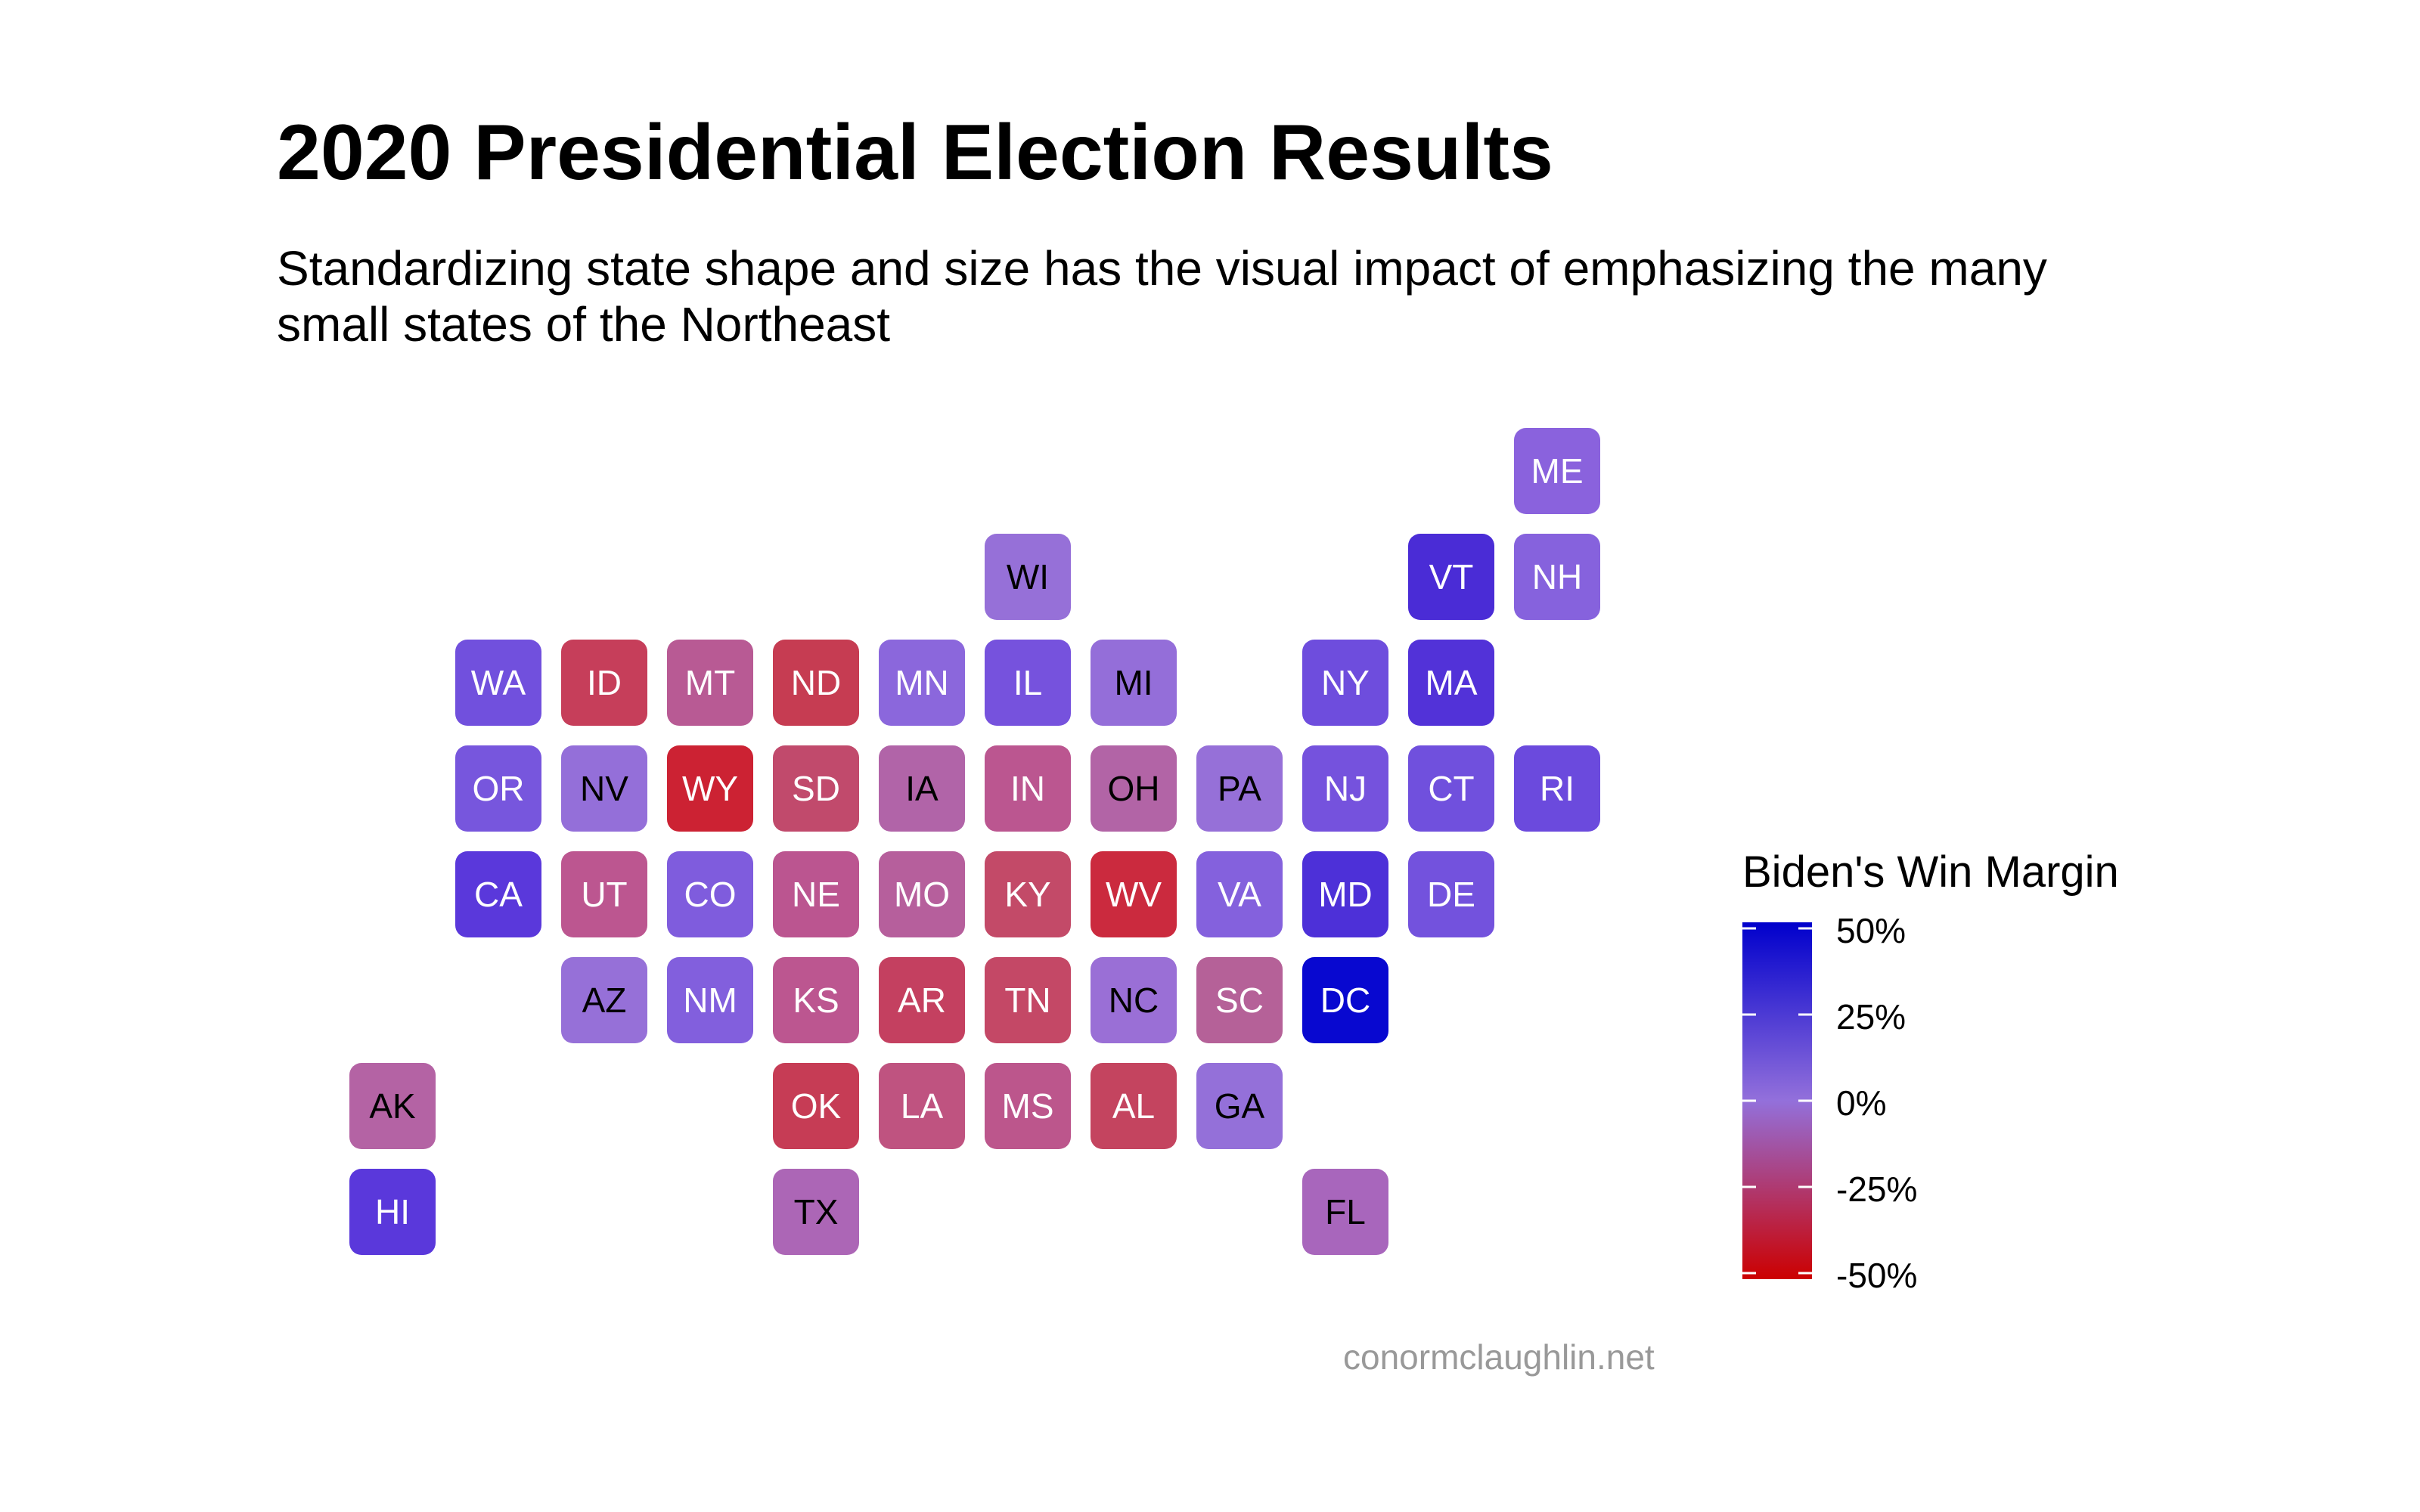 This screenshot has height=1512, width=2420. What do you see at coordinates (1871, 931) in the screenshot?
I see `legend-label-50: 50%` at bounding box center [1871, 931].